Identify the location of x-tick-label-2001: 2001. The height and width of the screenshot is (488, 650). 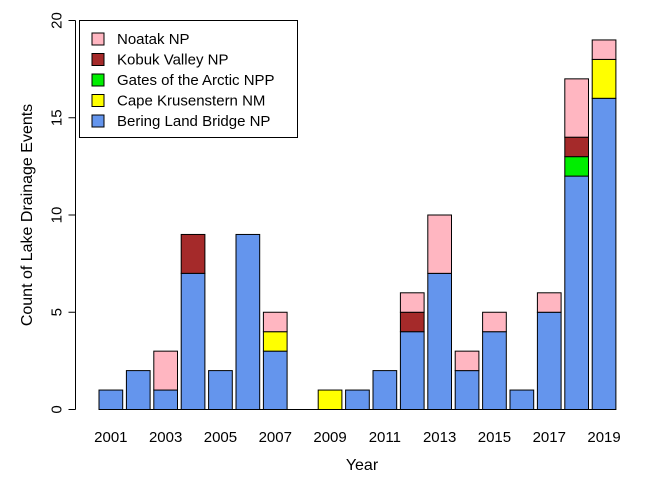
(110, 437).